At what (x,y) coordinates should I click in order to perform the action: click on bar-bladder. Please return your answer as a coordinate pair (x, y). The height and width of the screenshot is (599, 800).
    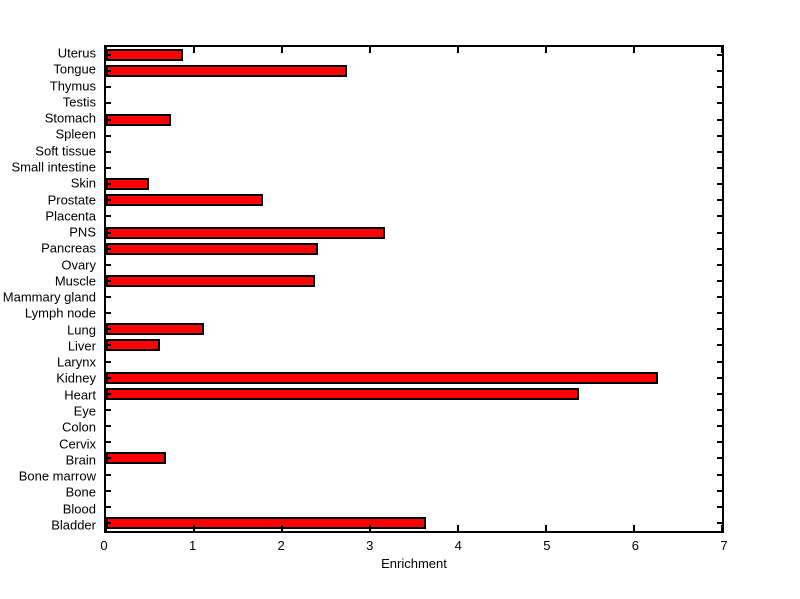
    Looking at the image, I should click on (266, 522).